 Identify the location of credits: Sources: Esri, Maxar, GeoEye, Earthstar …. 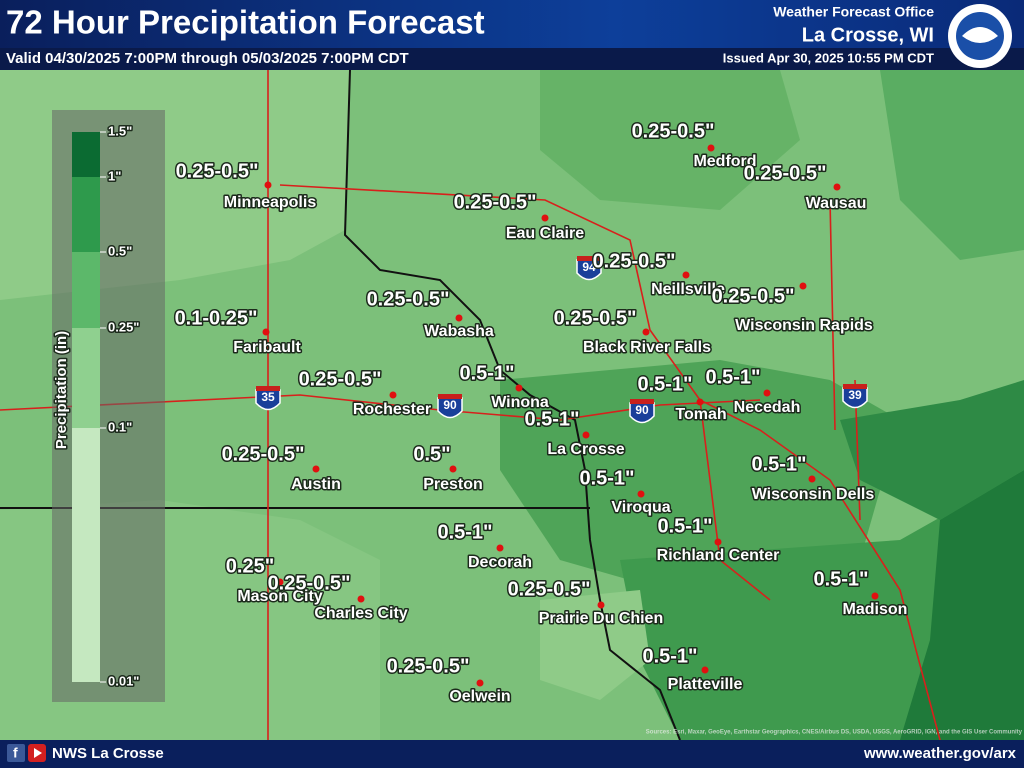
(834, 733).